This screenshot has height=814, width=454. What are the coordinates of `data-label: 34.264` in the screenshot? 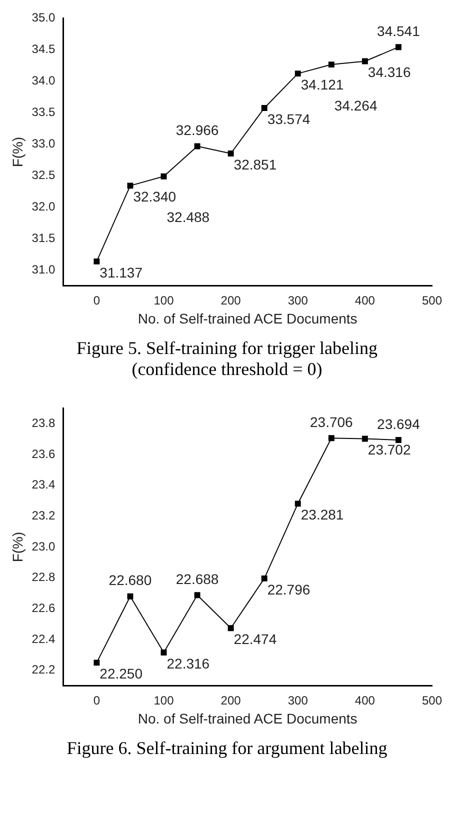 It's located at (356, 105).